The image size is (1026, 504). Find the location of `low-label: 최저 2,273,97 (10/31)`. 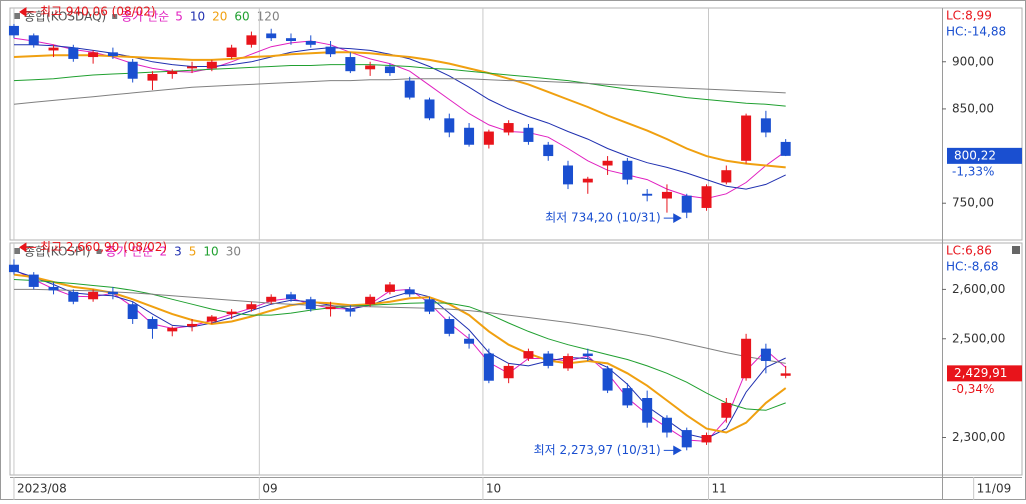

low-label: 최저 2,273,97 (10/31) is located at coordinates (597, 450).